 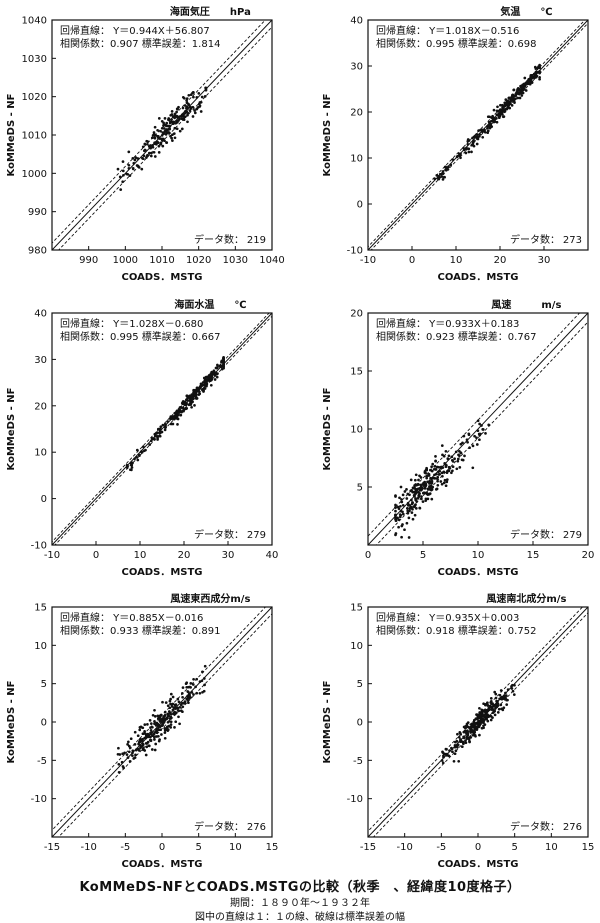 What do you see at coordinates (34, 97) in the screenshot?
I see `y-tick-label: 1020` at bounding box center [34, 97].